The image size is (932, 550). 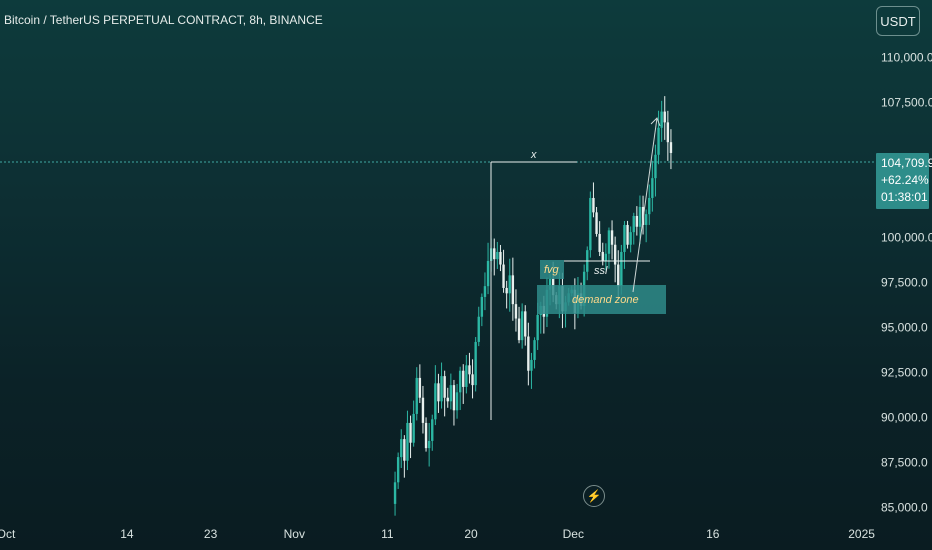 What do you see at coordinates (573, 534) in the screenshot?
I see `x-tick-label: Dec` at bounding box center [573, 534].